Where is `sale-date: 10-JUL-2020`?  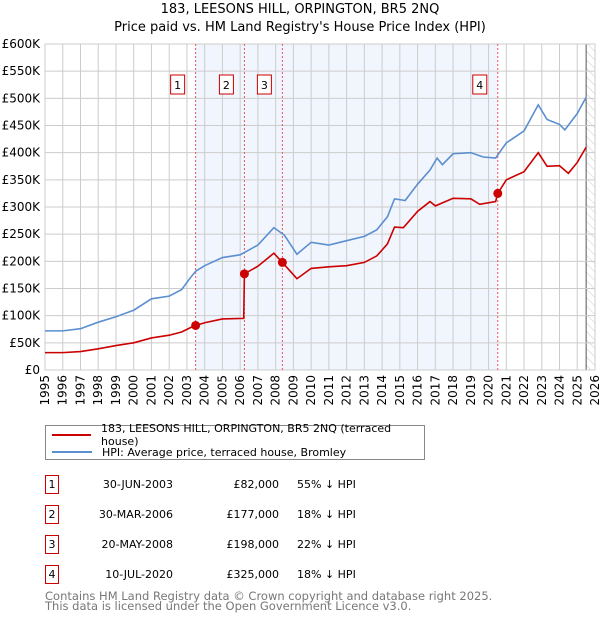
sale-date: 10-JUL-2020 is located at coordinates (139, 574).